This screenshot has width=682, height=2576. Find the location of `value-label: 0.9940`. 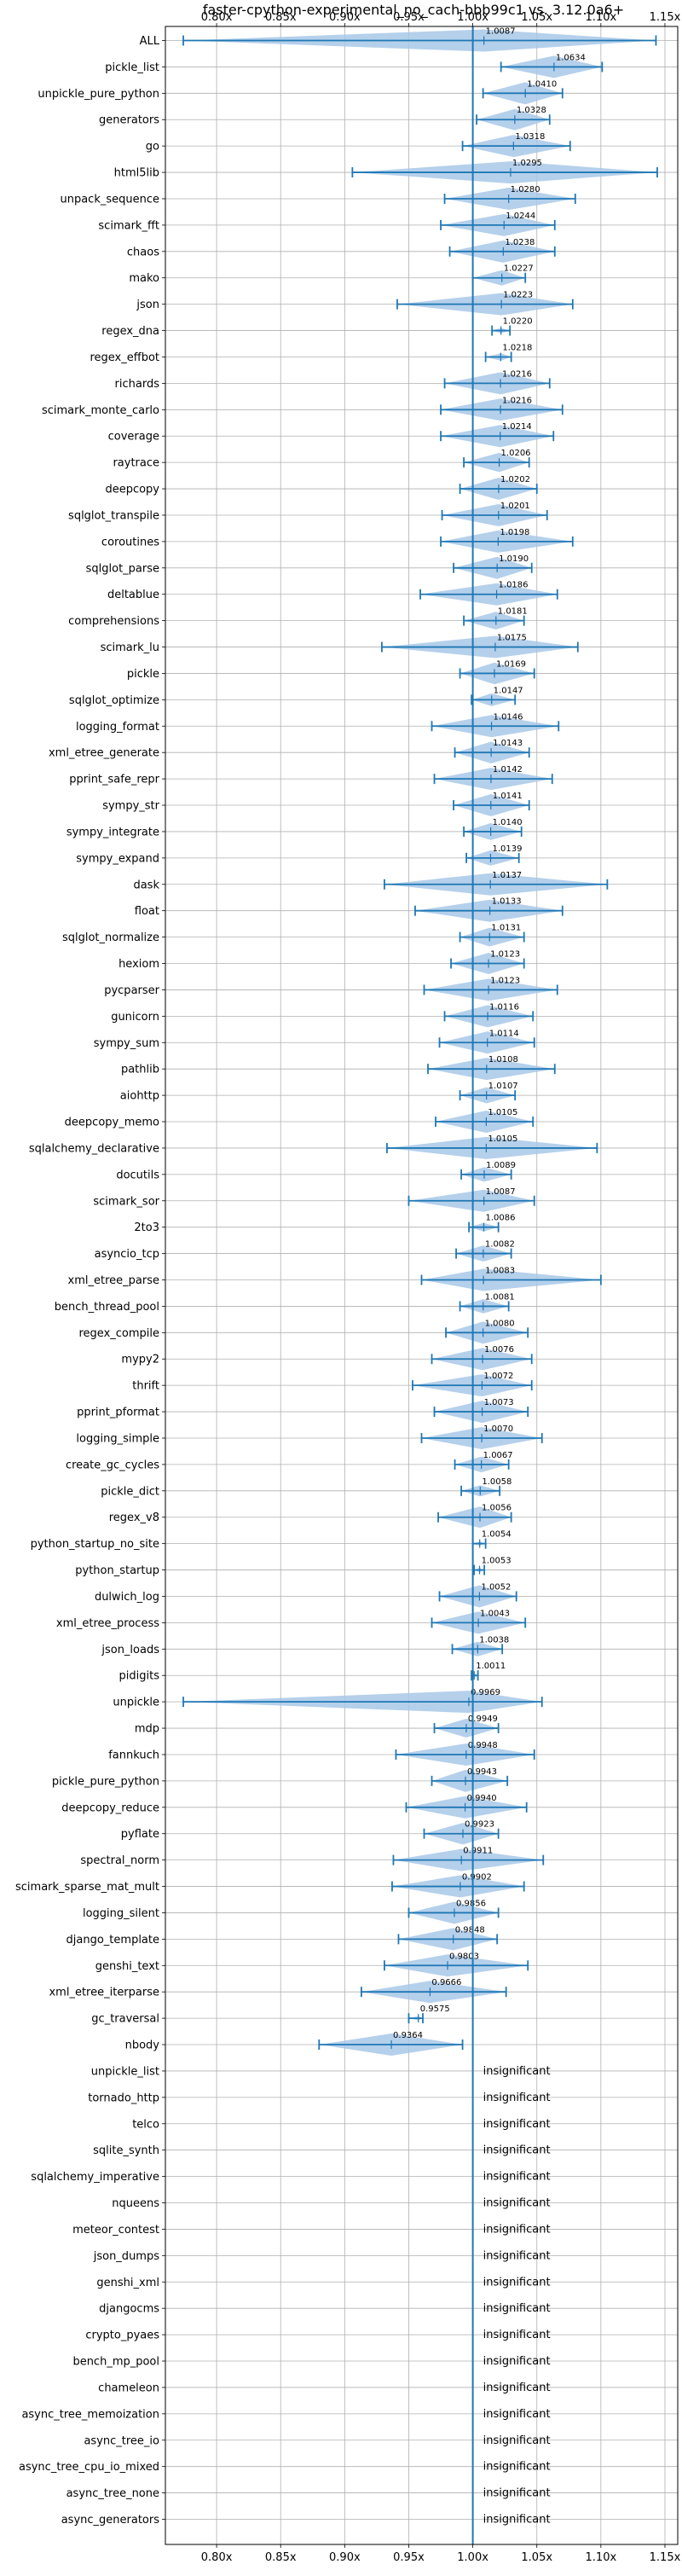

value-label: 0.9940 is located at coordinates (482, 1798).